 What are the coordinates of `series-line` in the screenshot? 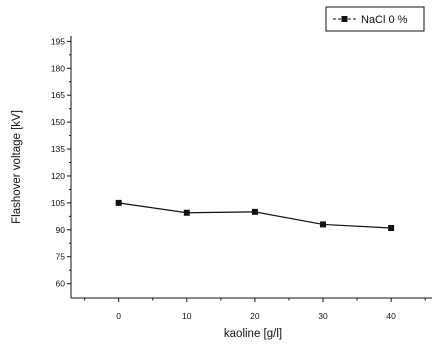 It's located at (255, 215).